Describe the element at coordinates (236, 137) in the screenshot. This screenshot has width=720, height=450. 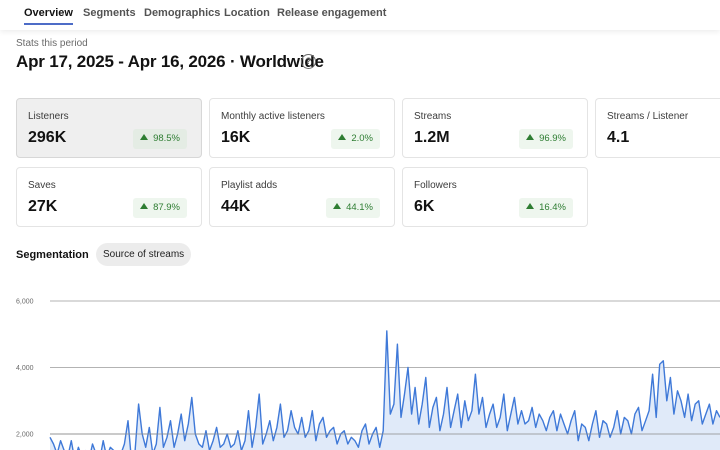
I see `stat-value: 16K` at that location.